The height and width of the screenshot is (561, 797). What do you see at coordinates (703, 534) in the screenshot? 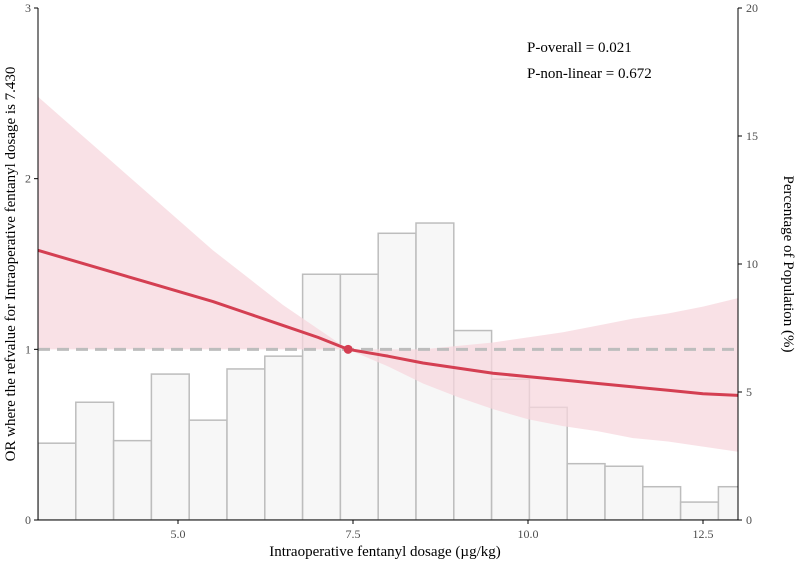
I see `x-tick-label: 12.5` at bounding box center [703, 534].